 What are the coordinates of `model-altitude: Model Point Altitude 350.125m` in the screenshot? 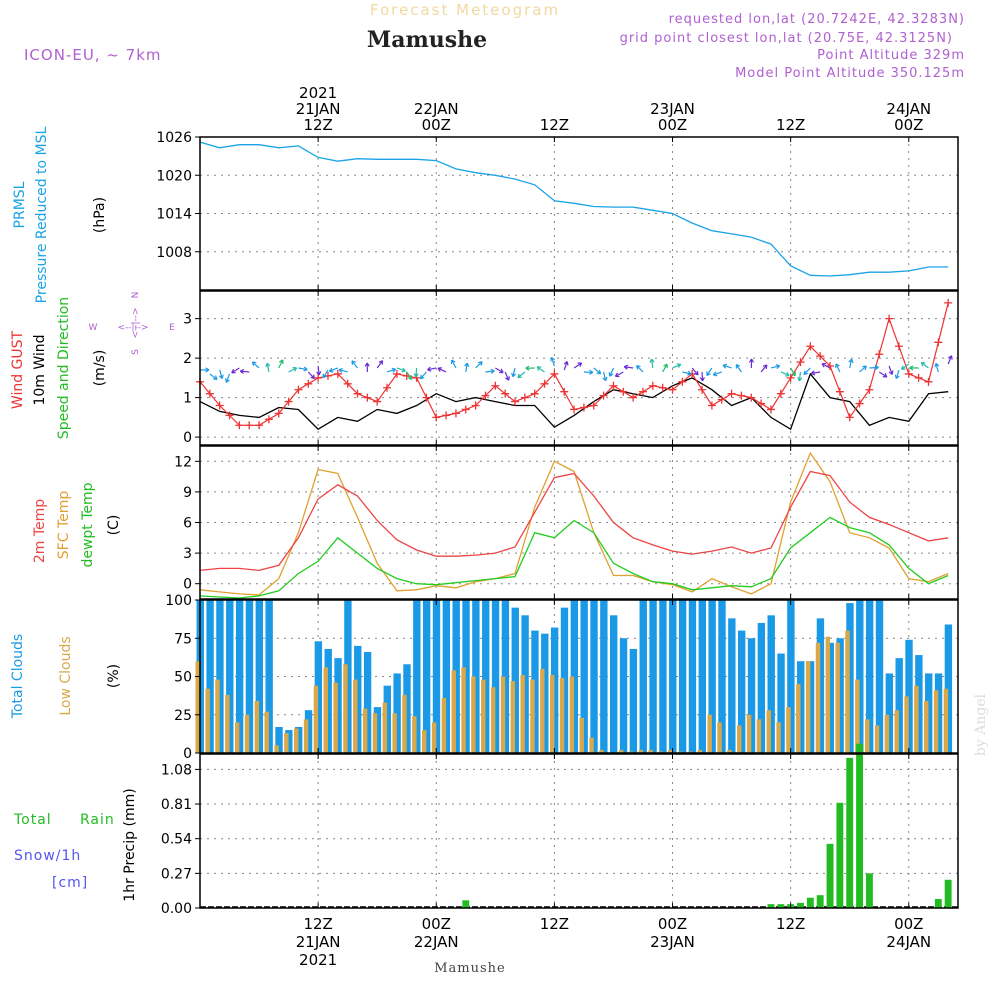 It's located at (850, 73).